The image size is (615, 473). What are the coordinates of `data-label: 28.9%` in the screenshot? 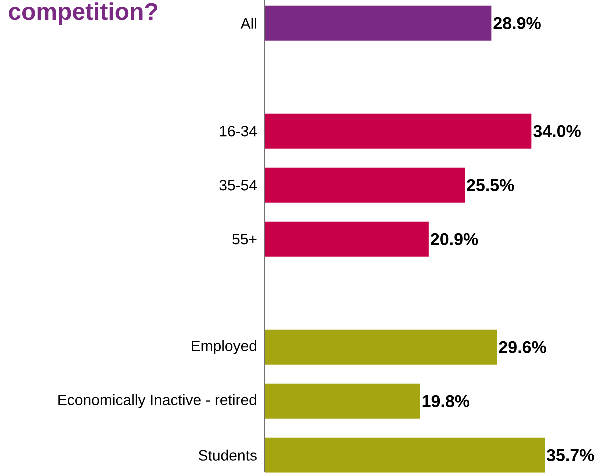 It's located at (517, 23).